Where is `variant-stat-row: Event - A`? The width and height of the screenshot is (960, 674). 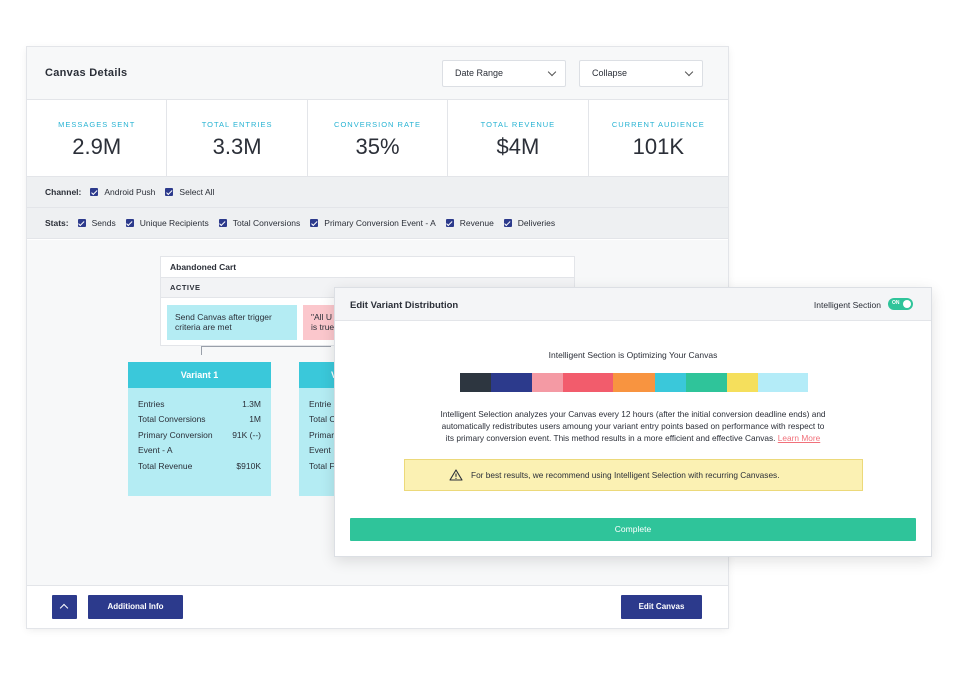
variant-stat-row: Event - A is located at coordinates (199, 451).